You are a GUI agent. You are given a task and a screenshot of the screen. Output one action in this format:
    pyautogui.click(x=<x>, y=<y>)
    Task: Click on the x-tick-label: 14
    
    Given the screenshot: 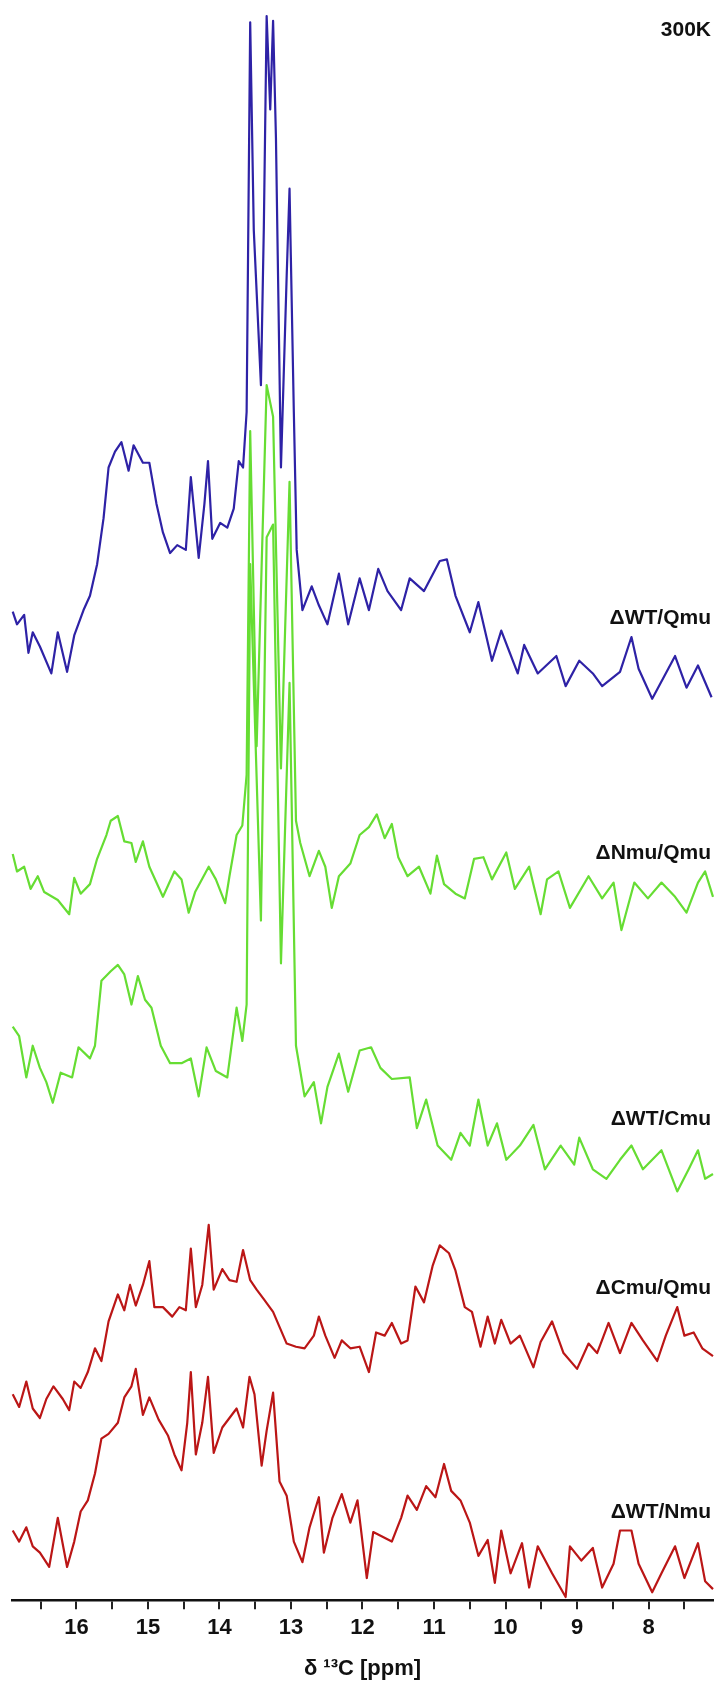 What is the action you would take?
    pyautogui.click(x=220, y=1627)
    